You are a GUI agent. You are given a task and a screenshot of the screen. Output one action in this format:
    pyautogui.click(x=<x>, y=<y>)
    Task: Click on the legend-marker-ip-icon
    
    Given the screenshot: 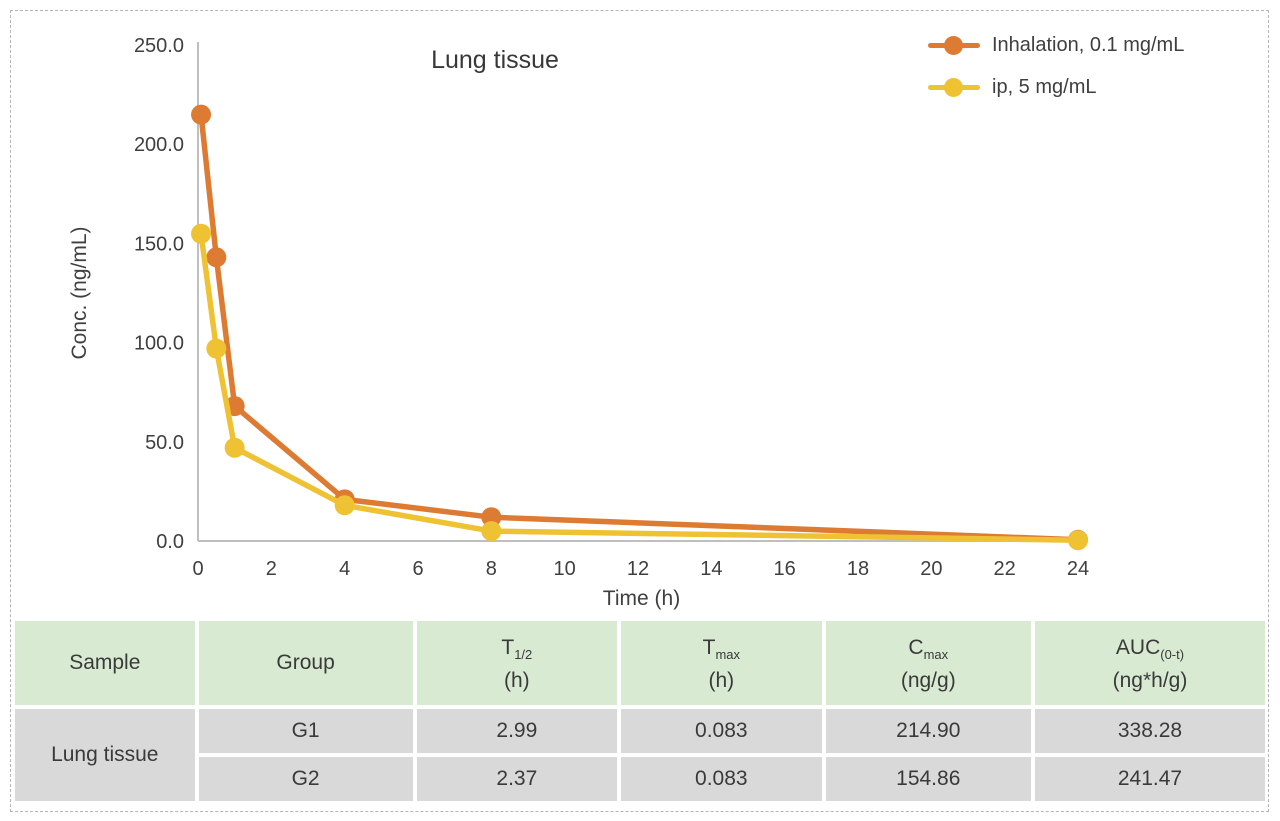 What is the action you would take?
    pyautogui.click(x=954, y=87)
    